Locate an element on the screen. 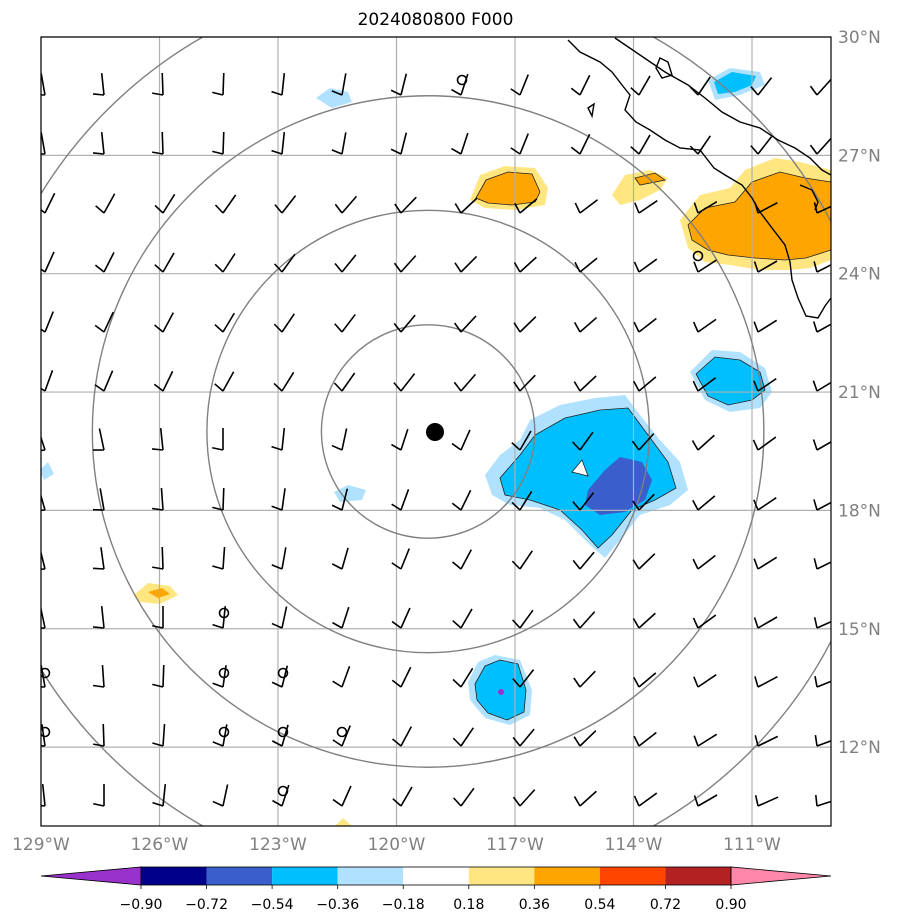  lat-tick-label: 18°N is located at coordinates (859, 511).